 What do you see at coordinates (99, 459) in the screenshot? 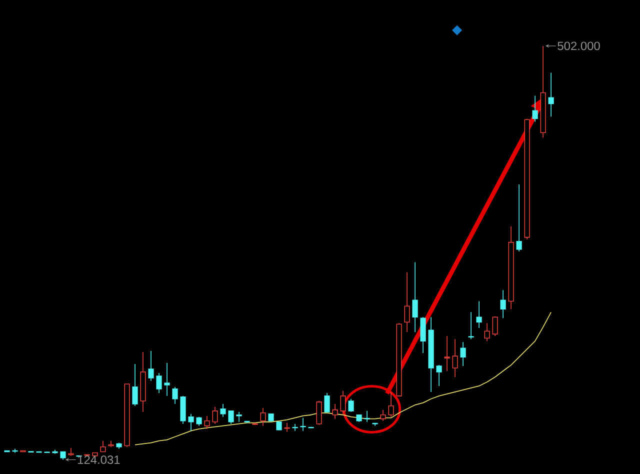
I see `annotation: 124.031` at bounding box center [99, 459].